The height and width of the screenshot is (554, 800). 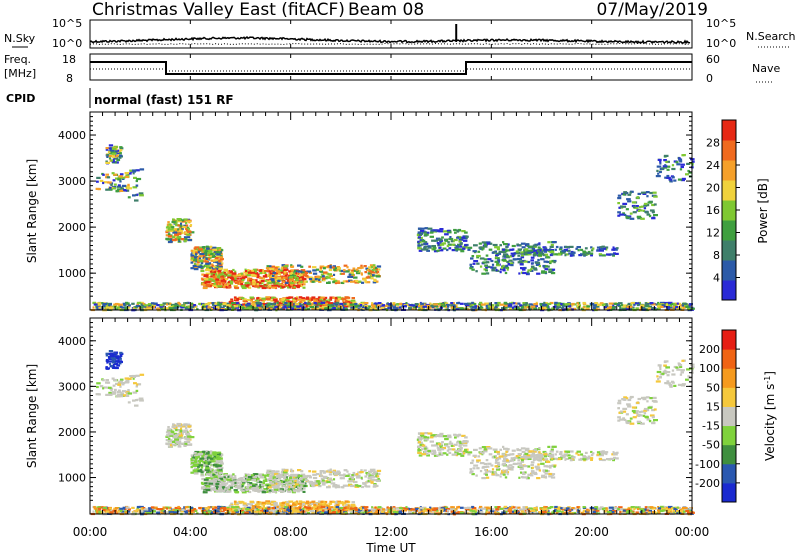 I want to click on cpid-text: normal (fast) 151 RF, so click(x=164, y=100).